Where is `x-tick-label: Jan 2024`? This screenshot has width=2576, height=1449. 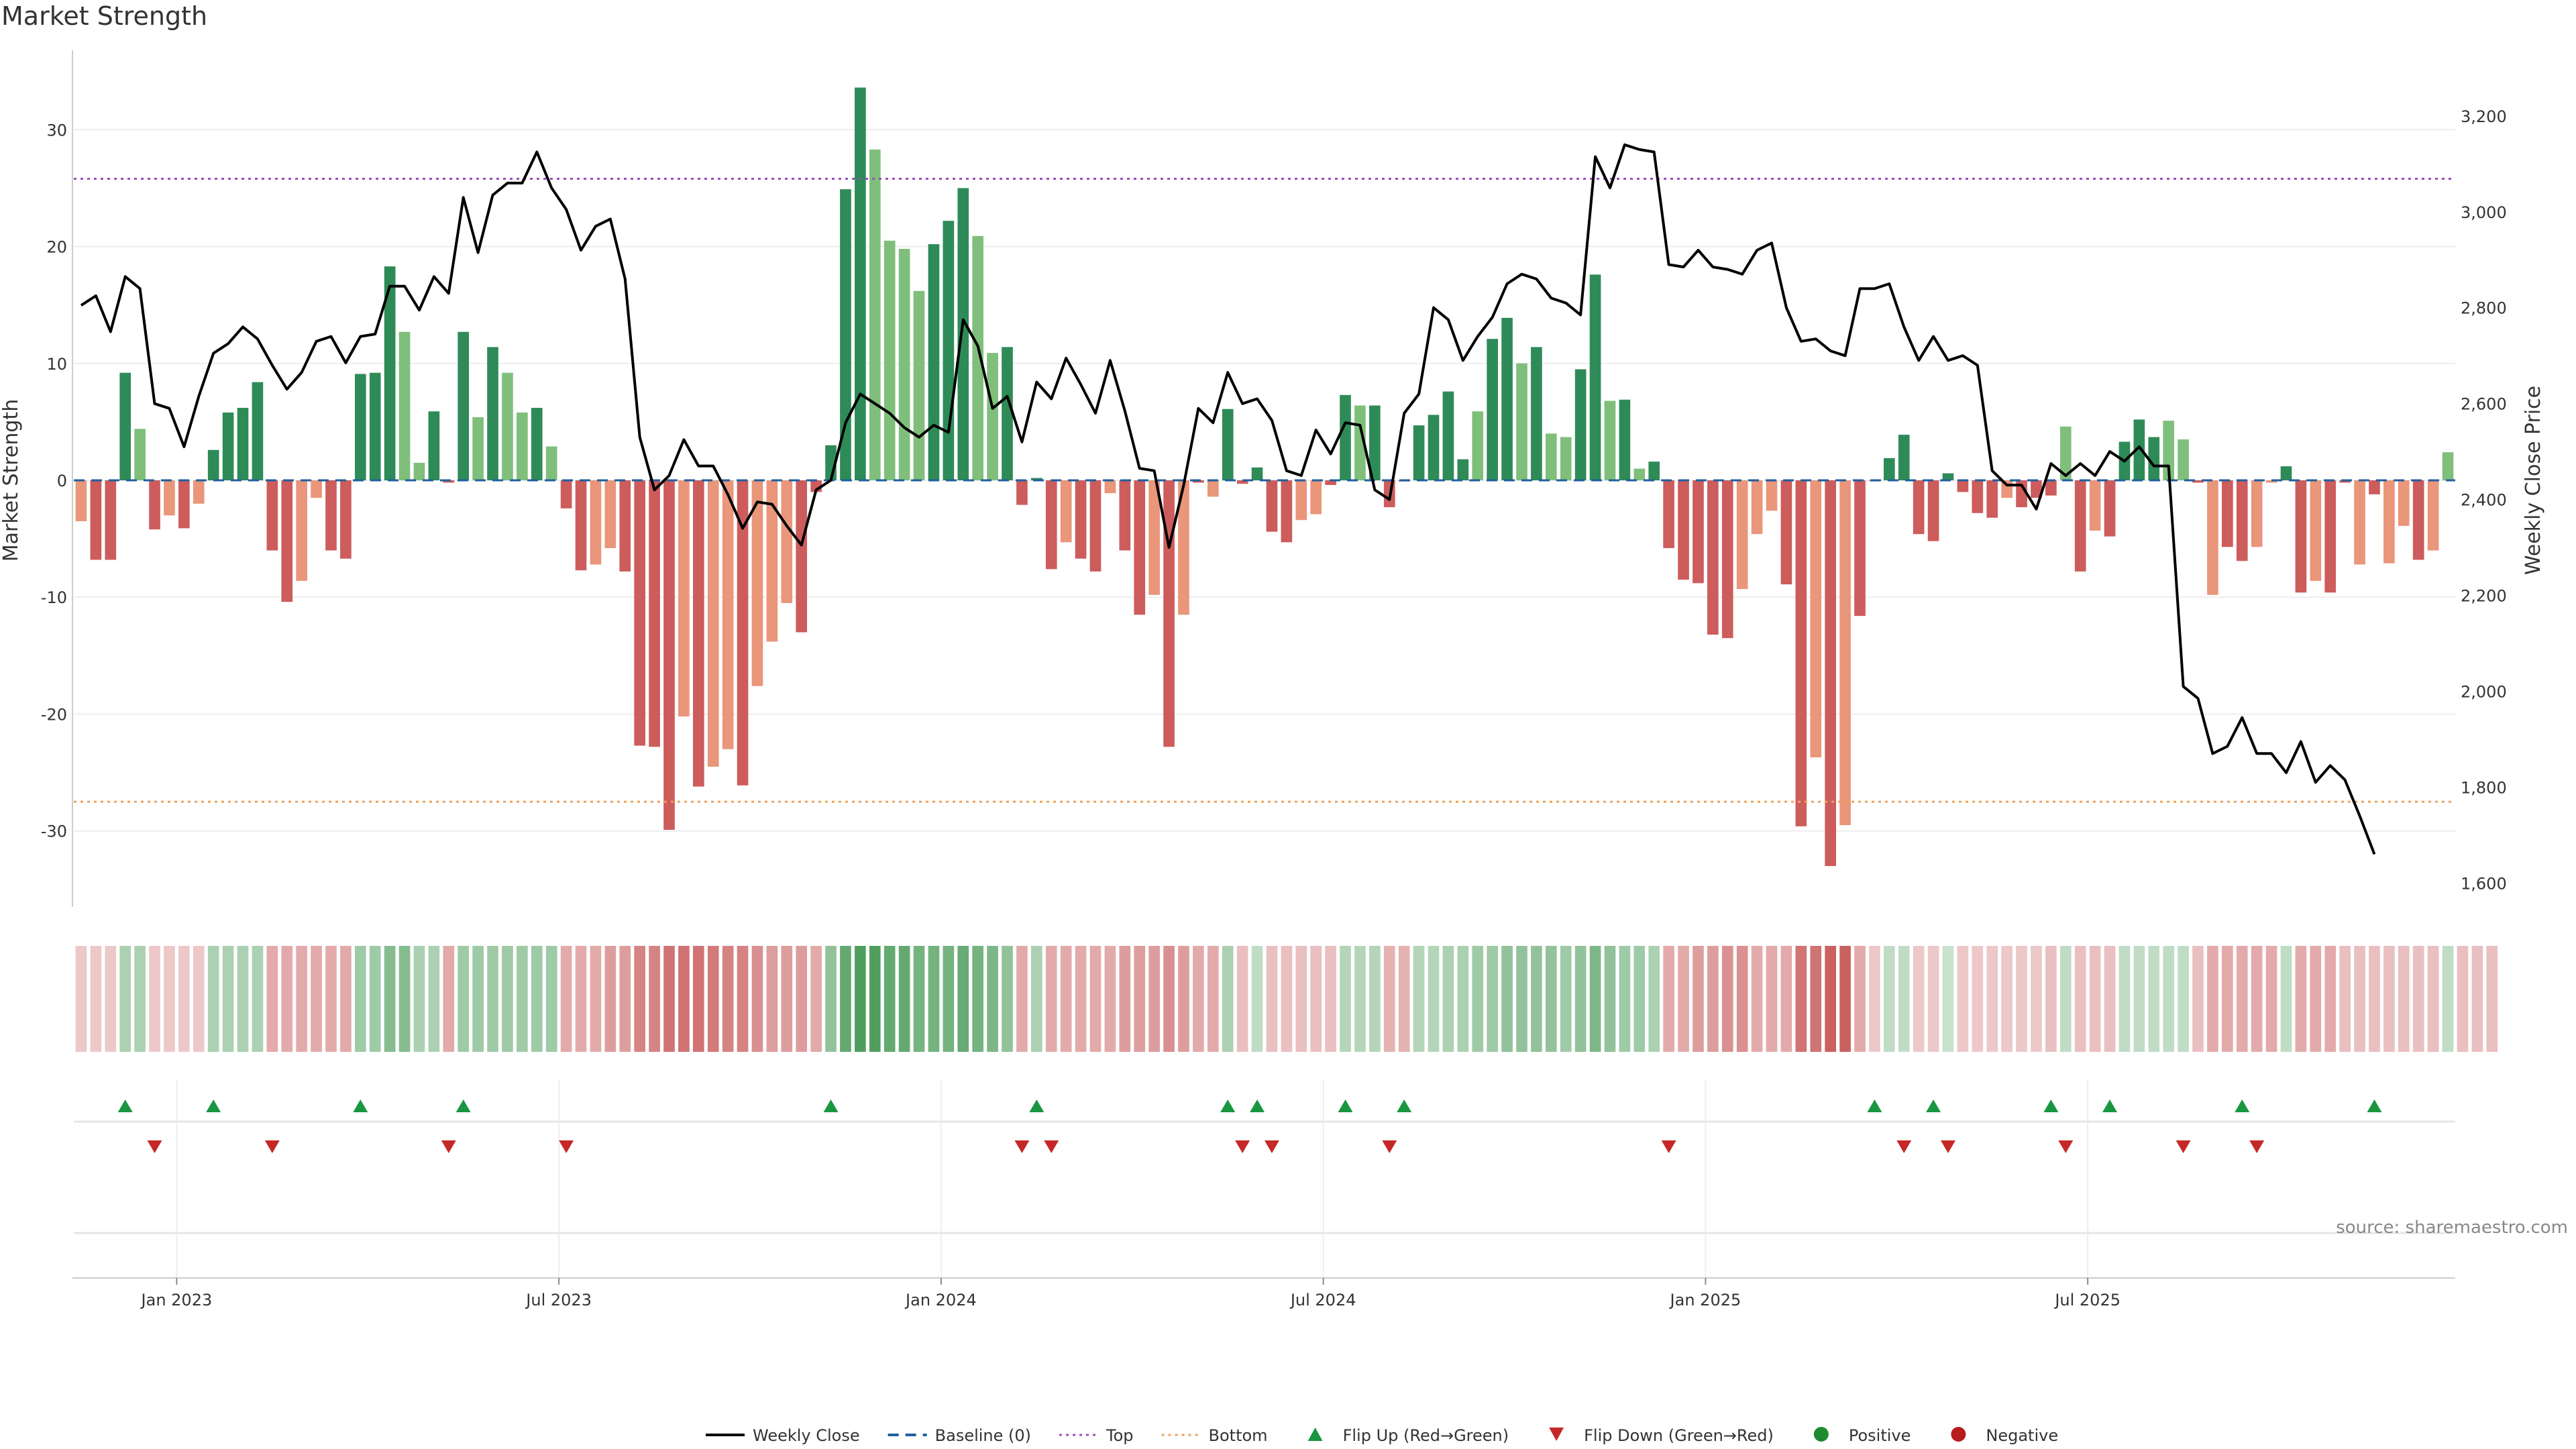
x-tick-label: Jan 2024 is located at coordinates (940, 1300).